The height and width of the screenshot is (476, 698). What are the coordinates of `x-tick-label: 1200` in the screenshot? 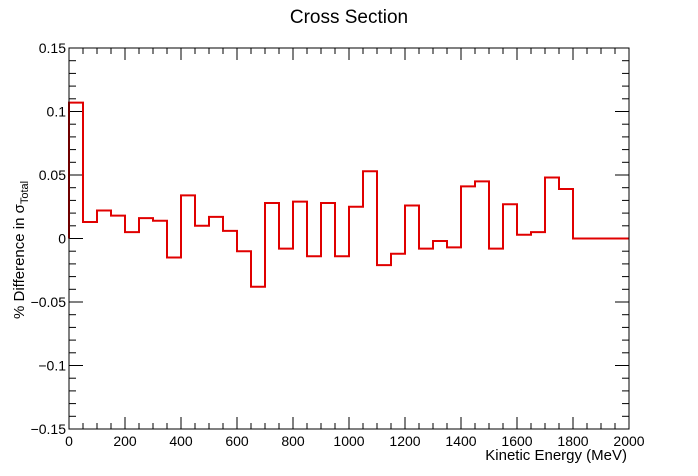 It's located at (404, 441).